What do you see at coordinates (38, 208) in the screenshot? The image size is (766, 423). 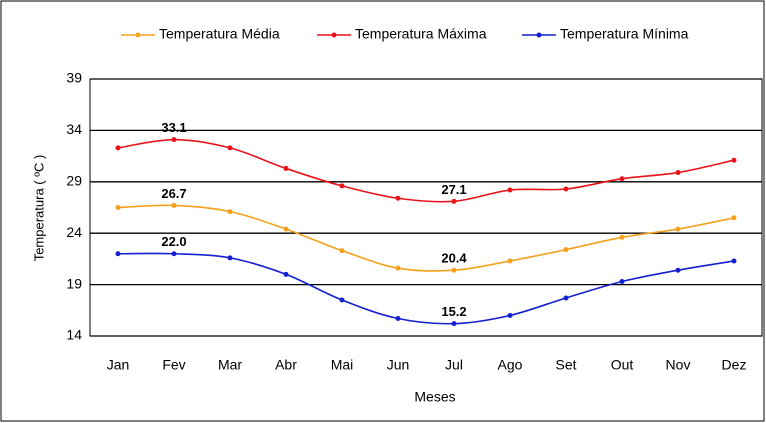 I see `y-axis-label: Temperatura ( ºC )` at bounding box center [38, 208].